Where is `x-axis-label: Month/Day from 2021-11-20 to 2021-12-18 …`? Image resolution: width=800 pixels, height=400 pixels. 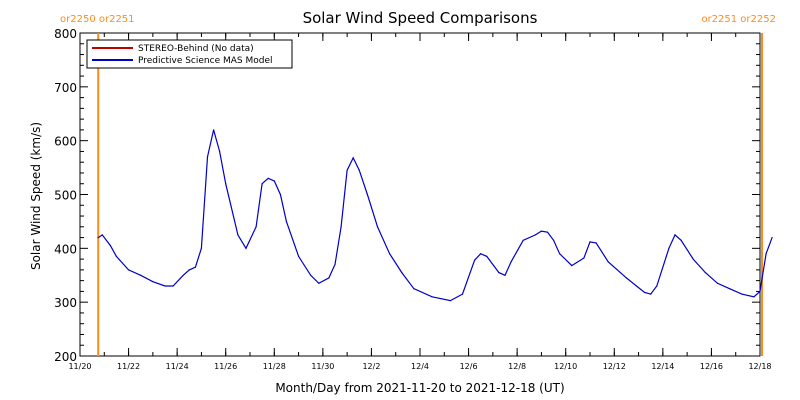 x-axis-label: Month/Day from 2021-11-20 to 2021-12-18 … is located at coordinates (419, 388).